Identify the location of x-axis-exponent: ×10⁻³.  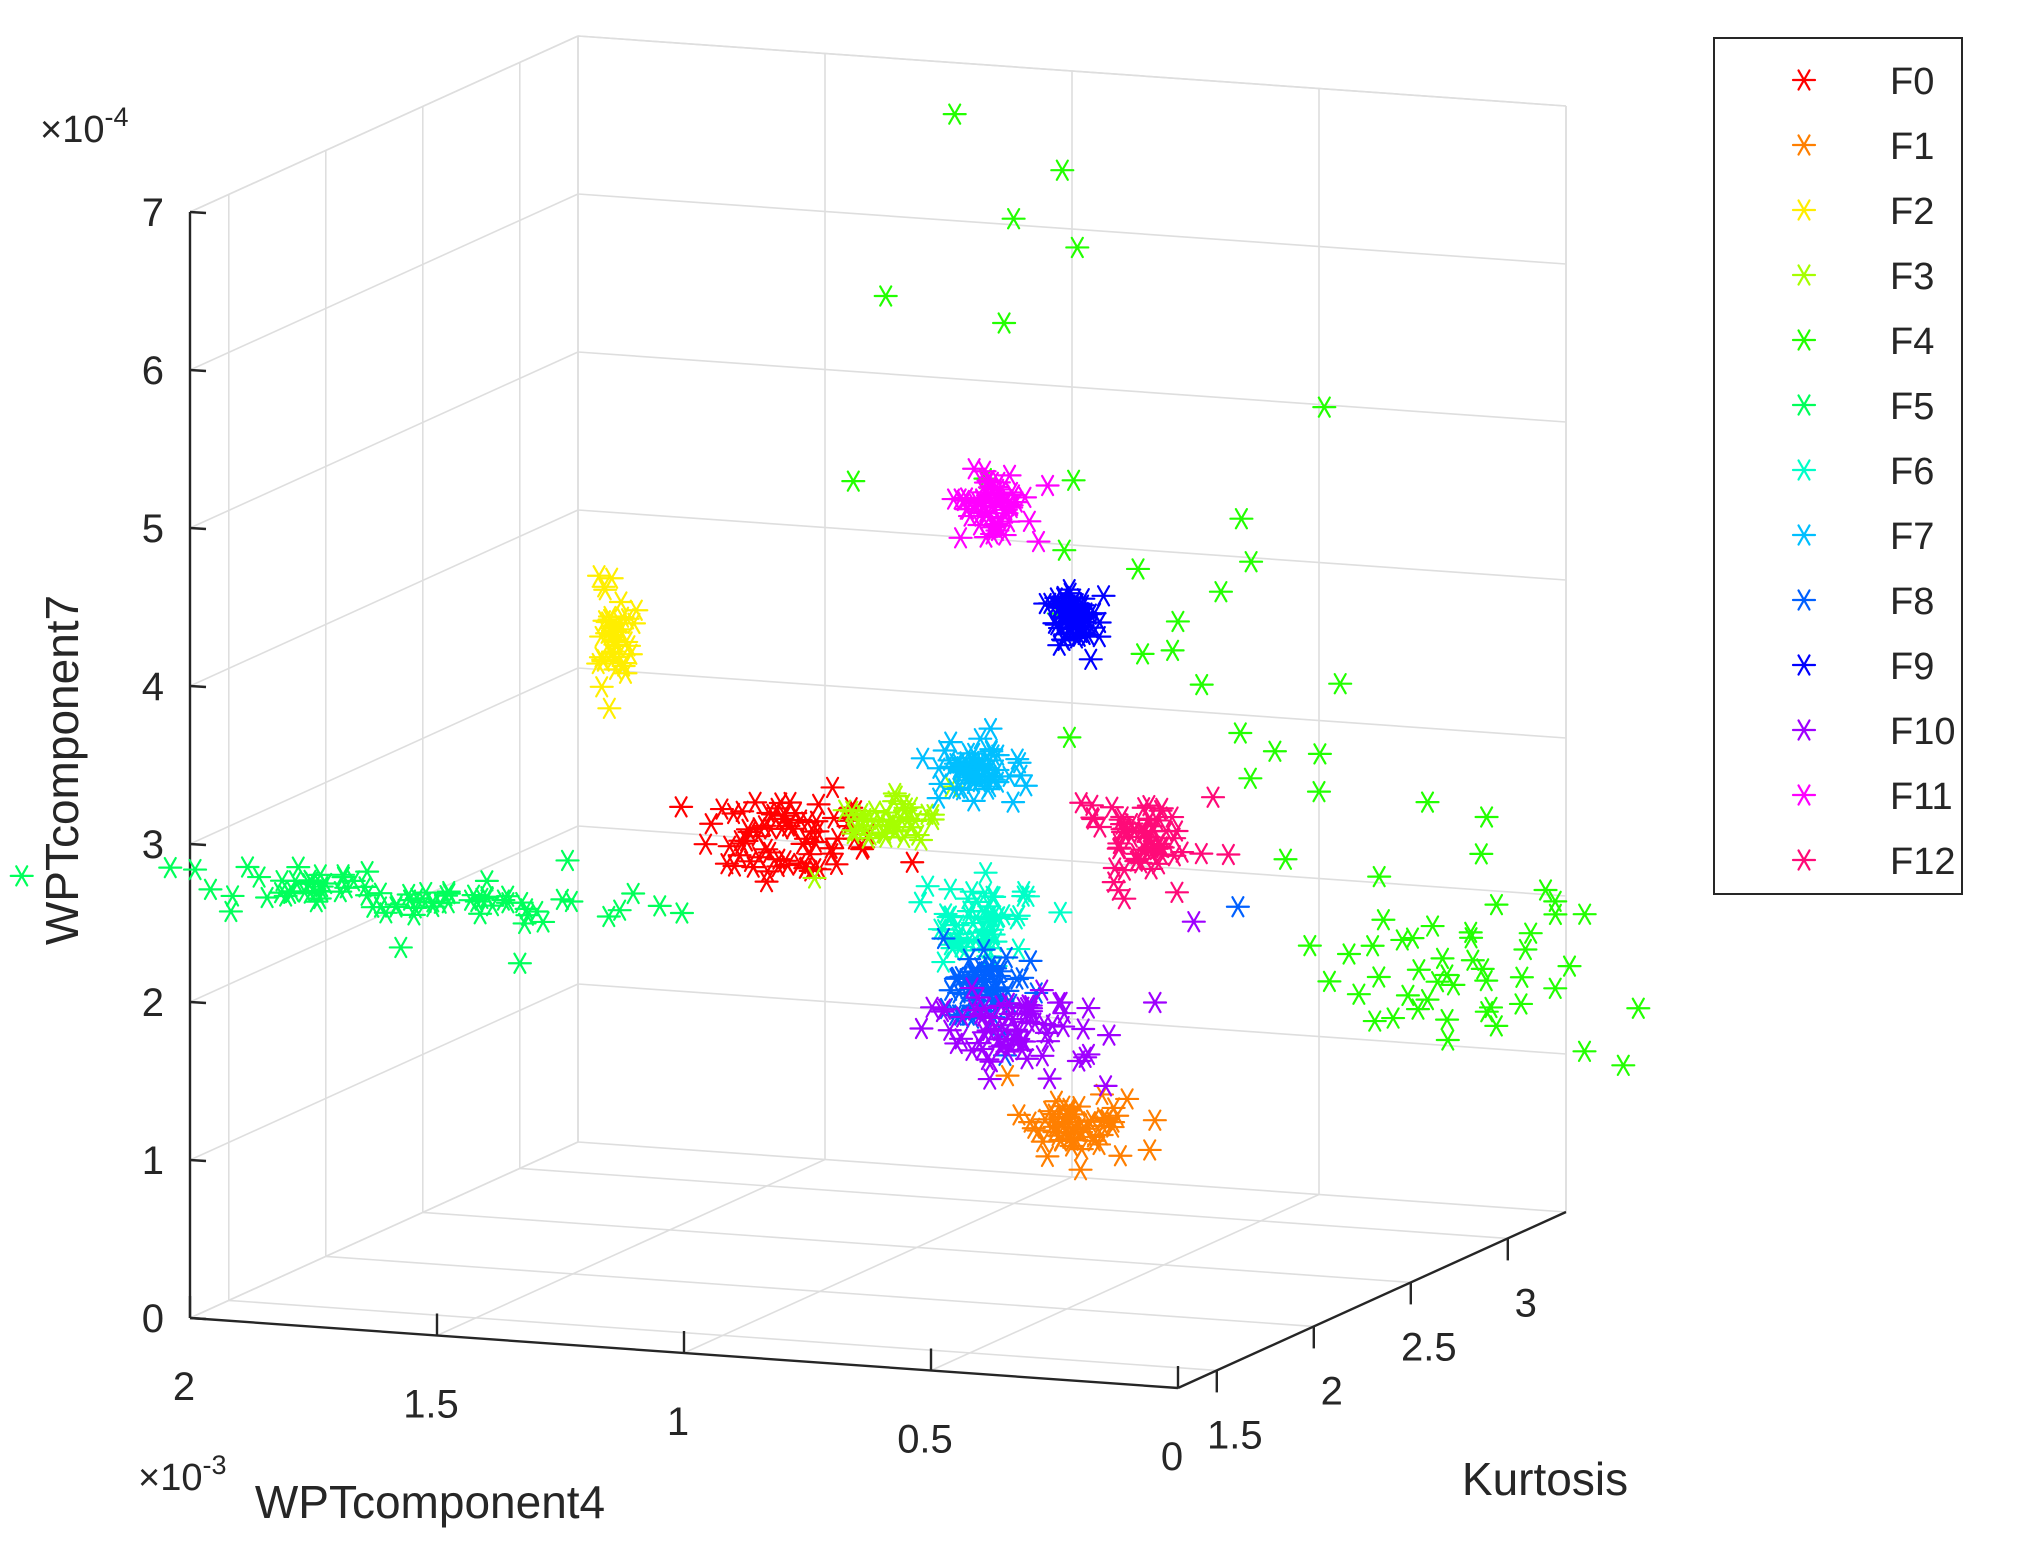
(182, 1474).